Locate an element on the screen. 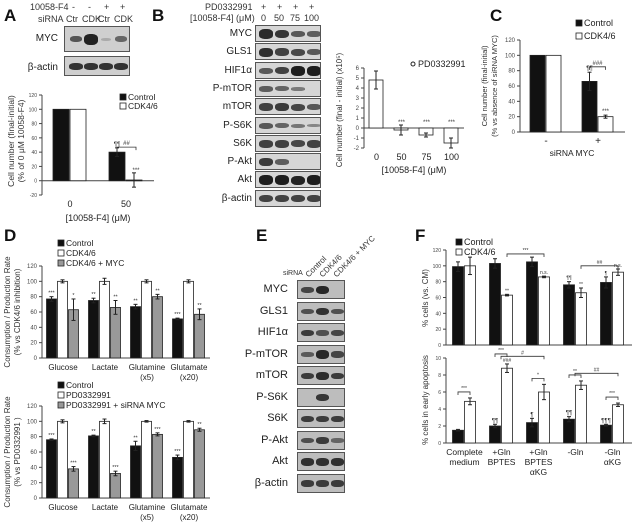 Image resolution: width=637 pixels, height=529 pixels. band-label: S6K is located at coordinates (277, 418).